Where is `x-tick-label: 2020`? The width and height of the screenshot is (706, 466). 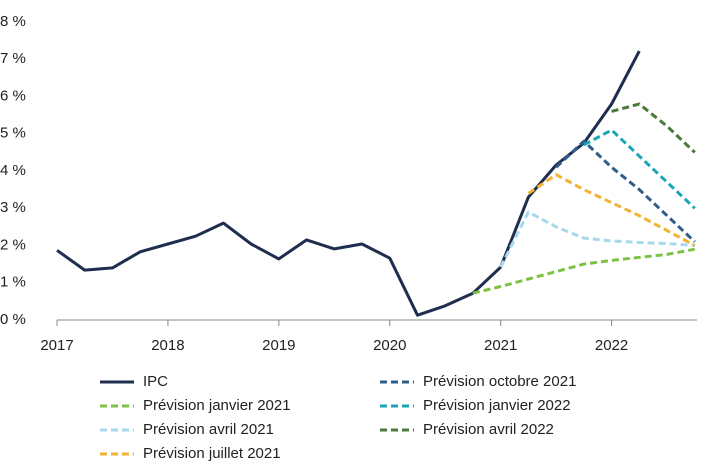 x-tick-label: 2020 is located at coordinates (389, 345).